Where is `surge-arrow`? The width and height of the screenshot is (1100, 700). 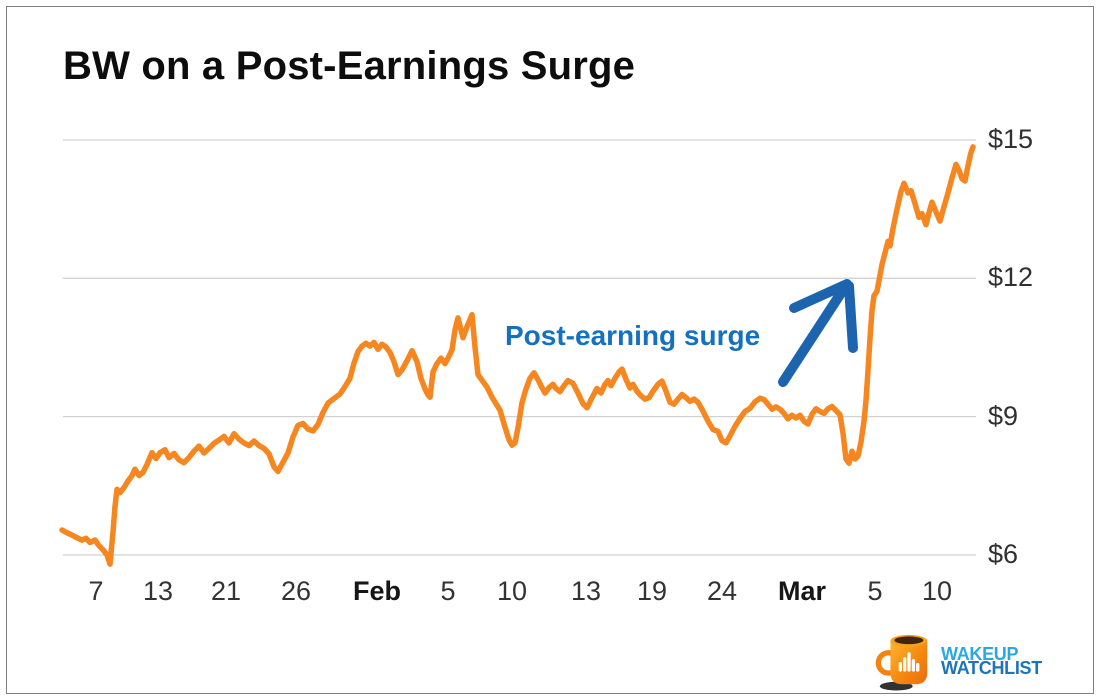
surge-arrow is located at coordinates (818, 333).